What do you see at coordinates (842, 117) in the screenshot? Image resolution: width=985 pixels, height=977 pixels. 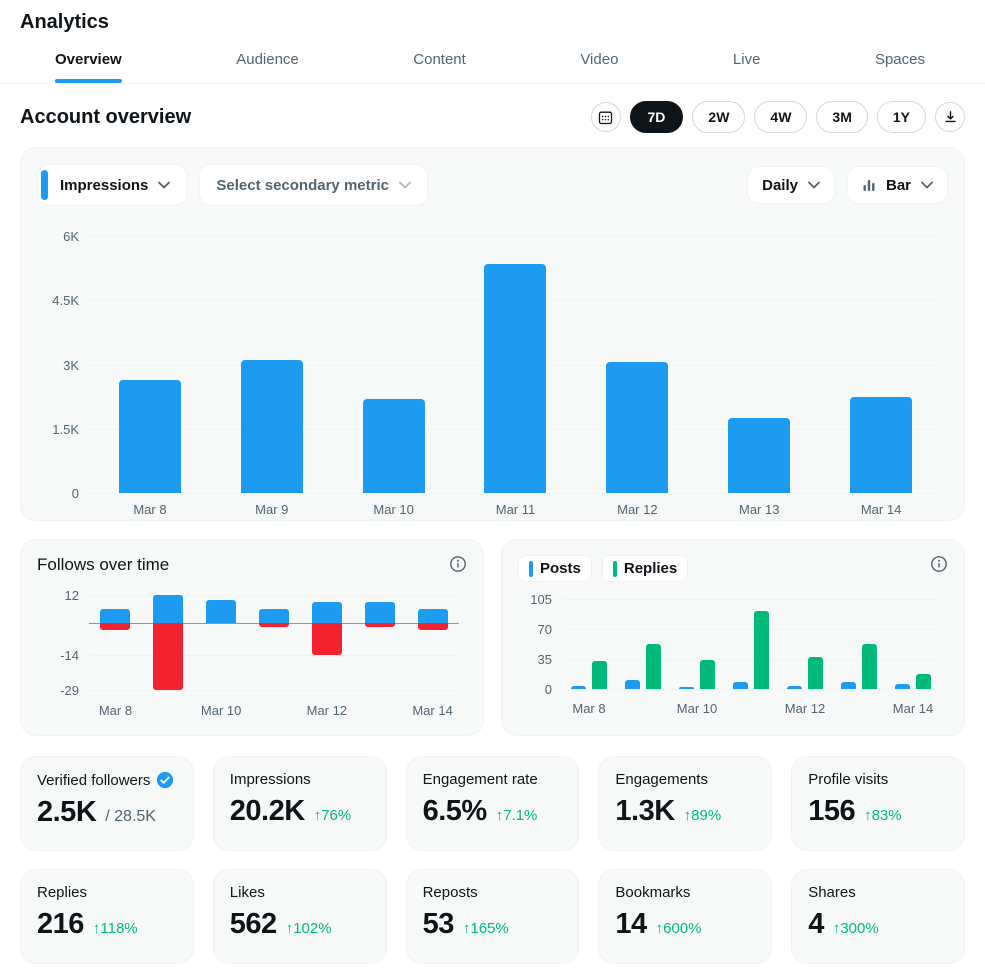 I see `range-3m: 3M` at bounding box center [842, 117].